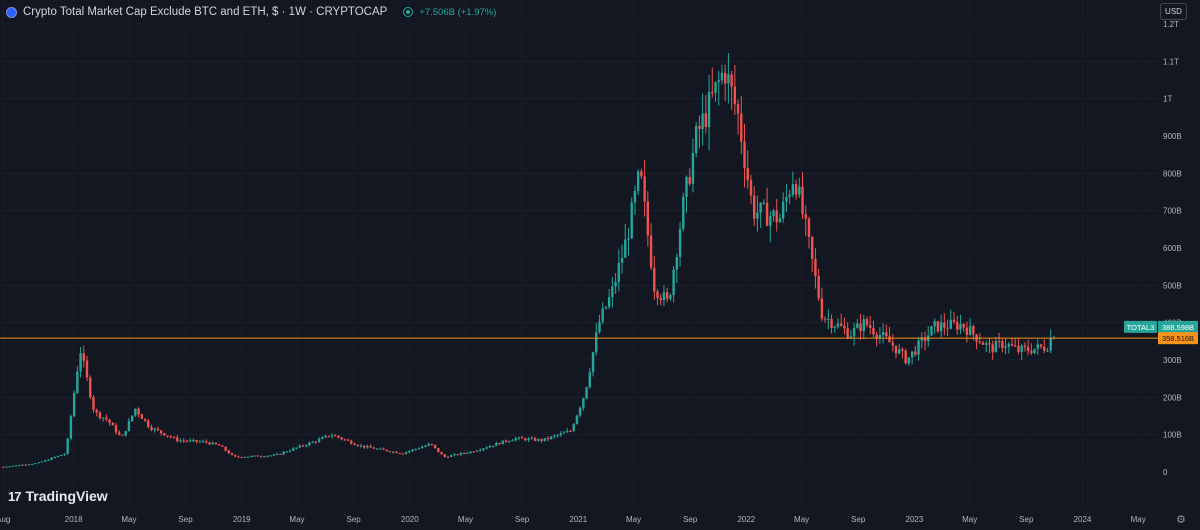 The width and height of the screenshot is (1200, 530). Describe the element at coordinates (1172, 435) in the screenshot. I see `price-tick-label: 100B` at that location.